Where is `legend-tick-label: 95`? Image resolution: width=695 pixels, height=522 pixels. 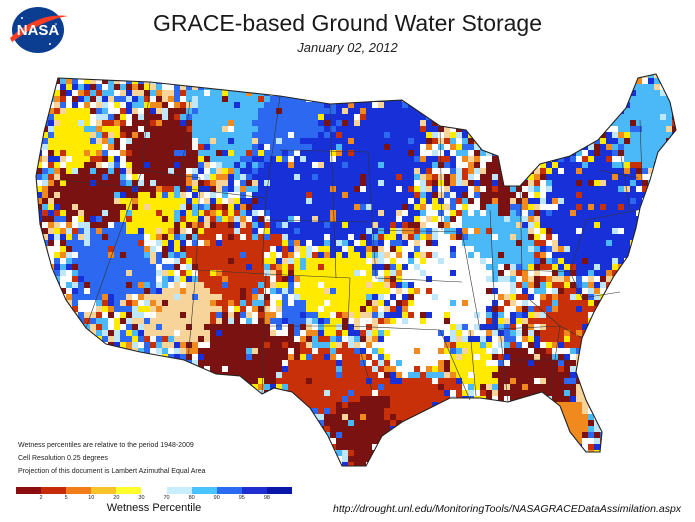 legend-tick-label: 95 is located at coordinates (241, 498).